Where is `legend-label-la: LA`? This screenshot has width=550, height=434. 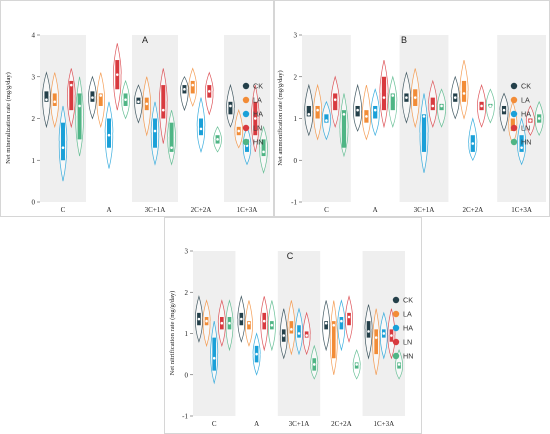 legend-label-la: LA is located at coordinates (257, 100).